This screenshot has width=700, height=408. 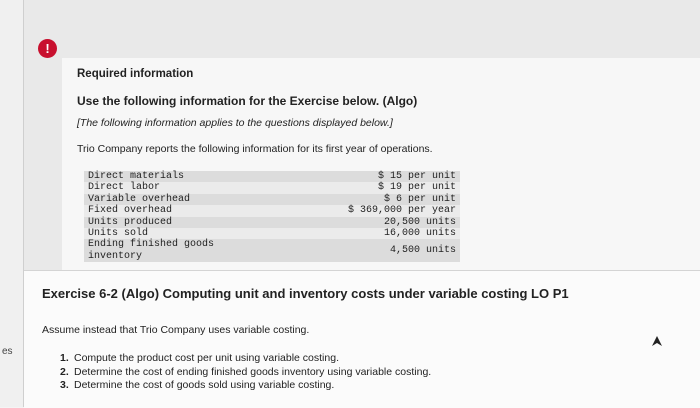 I want to click on question-number: 1., so click(x=64, y=358).